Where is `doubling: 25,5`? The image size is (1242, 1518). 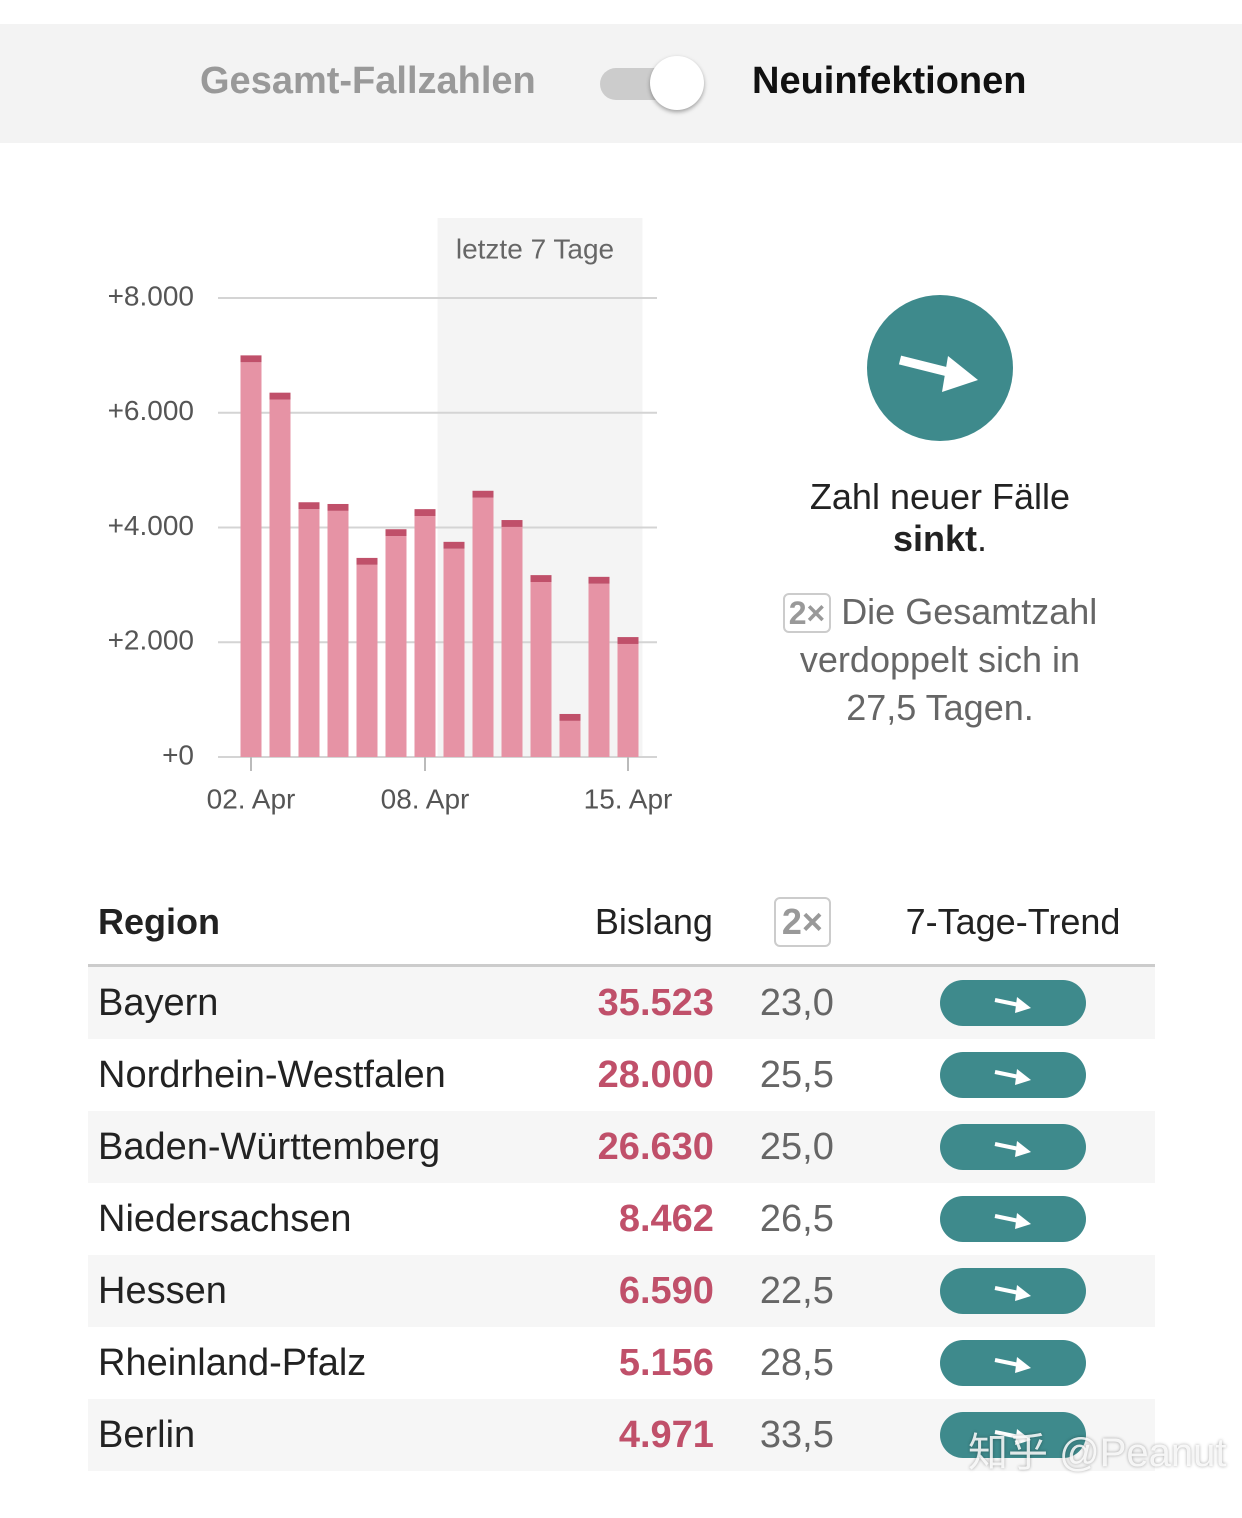 doubling: 25,5 is located at coordinates (796, 1074).